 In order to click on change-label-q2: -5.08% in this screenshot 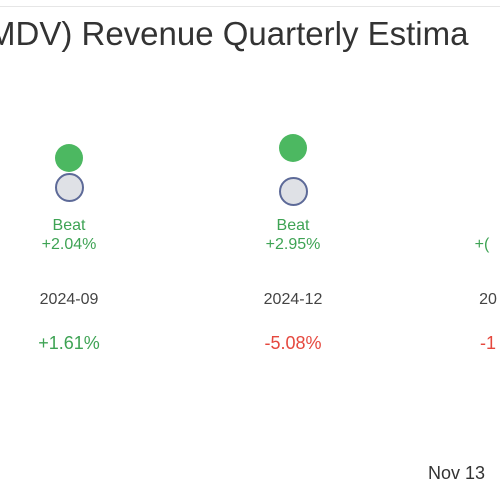, I will do `click(293, 343)`.